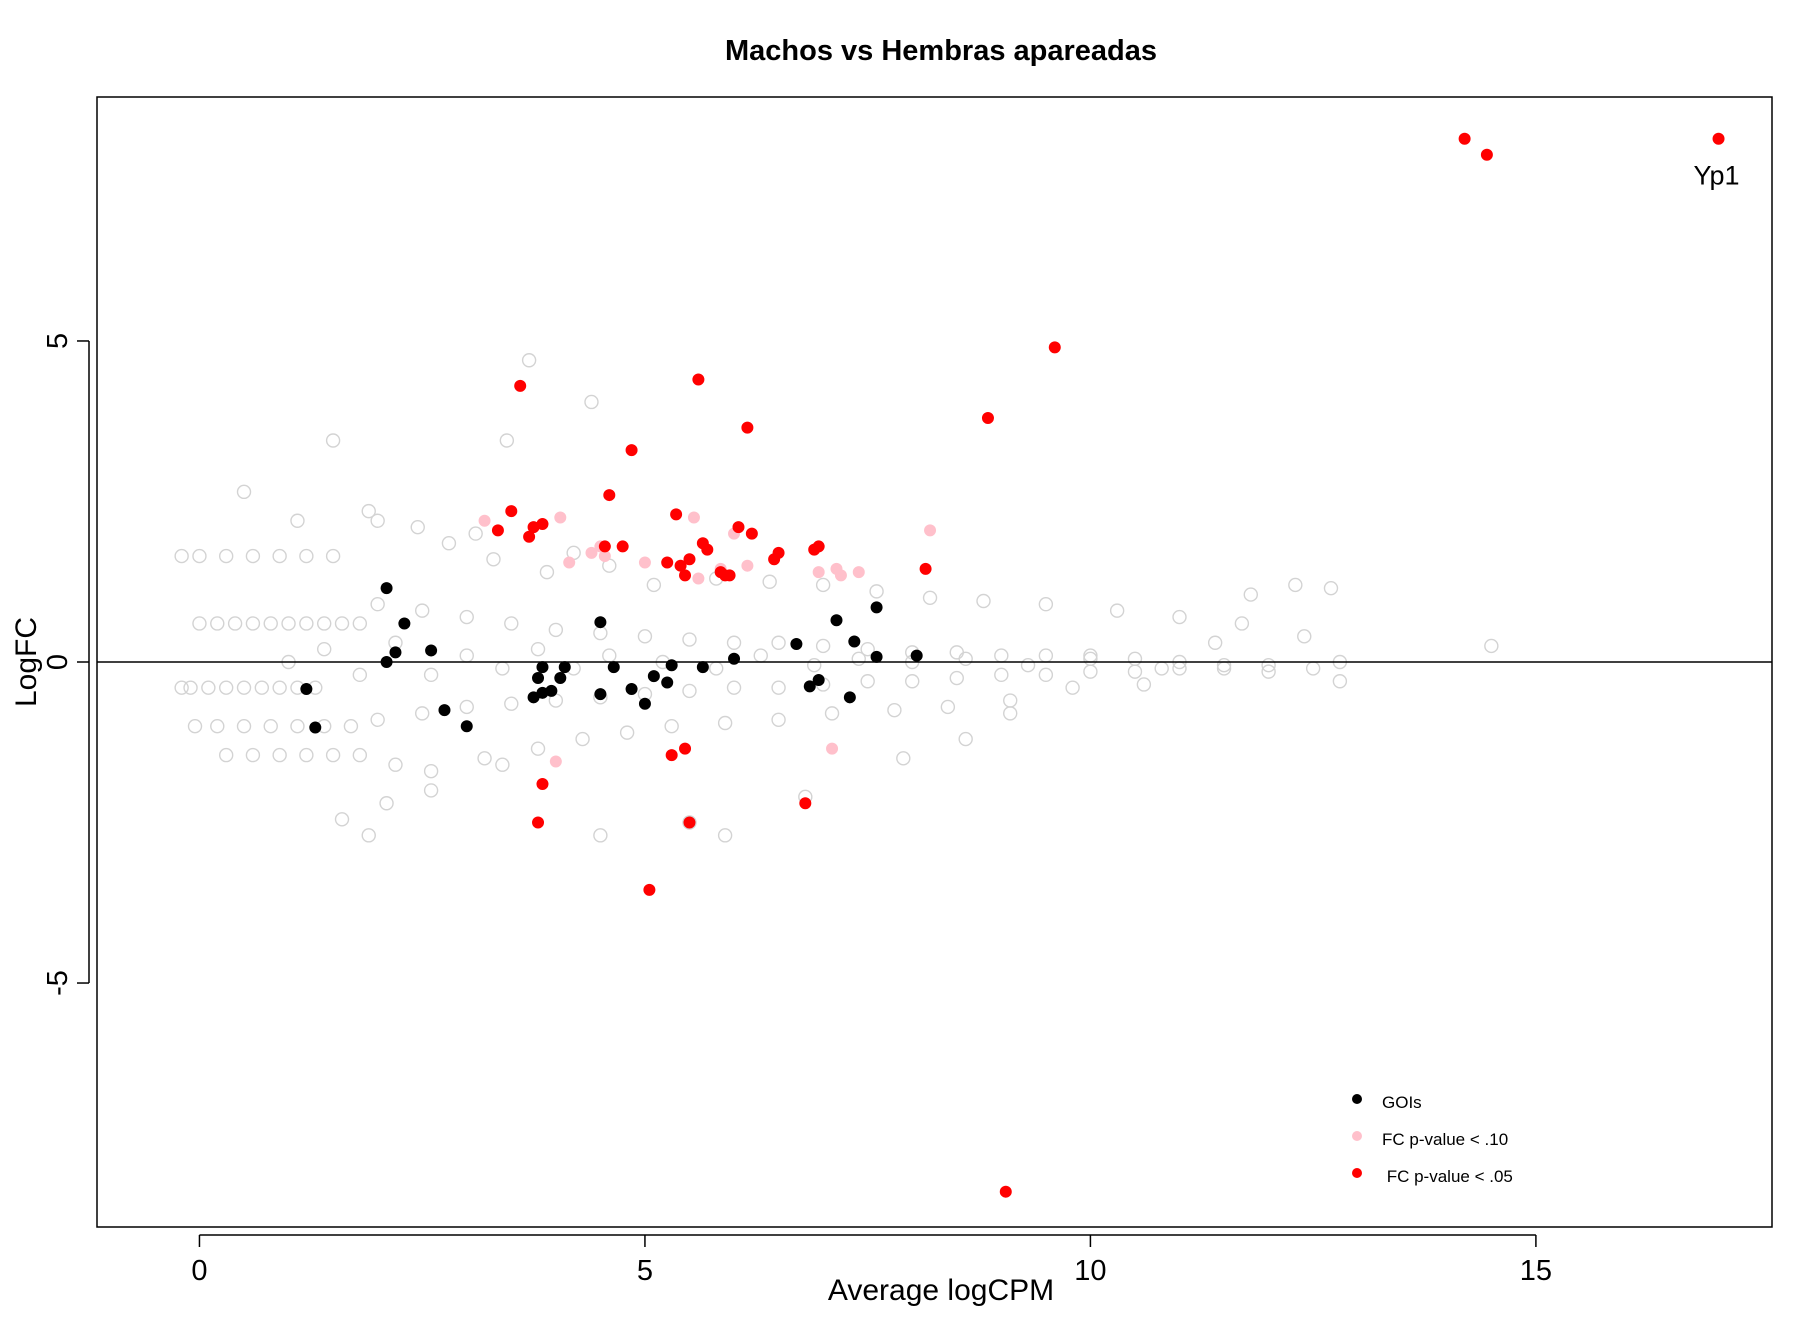 Image resolution: width=1800 pixels, height=1322 pixels. Describe the element at coordinates (645, 1271) in the screenshot. I see `x-tick-label: 5` at that location.